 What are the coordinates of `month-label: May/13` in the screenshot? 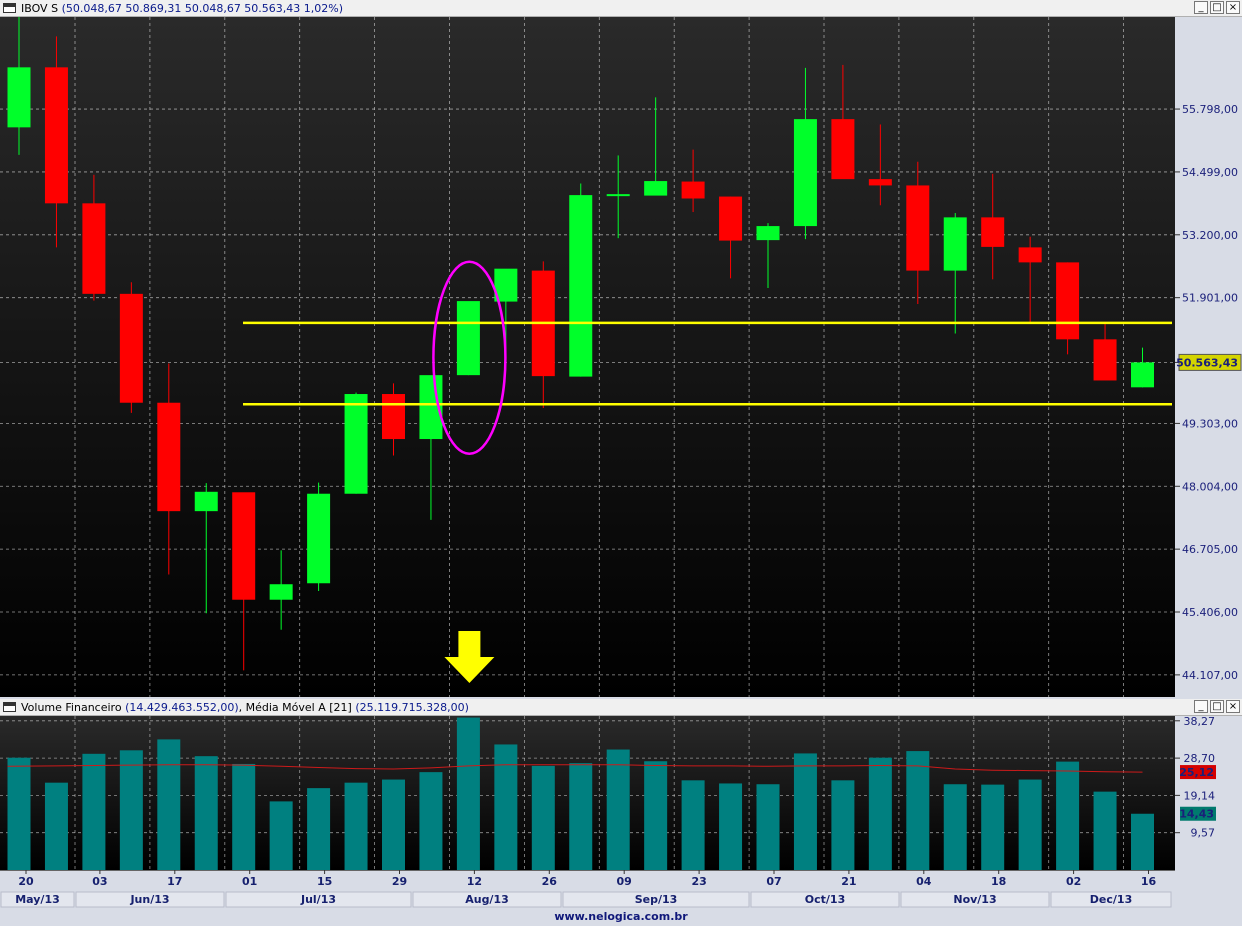 It's located at (37, 899).